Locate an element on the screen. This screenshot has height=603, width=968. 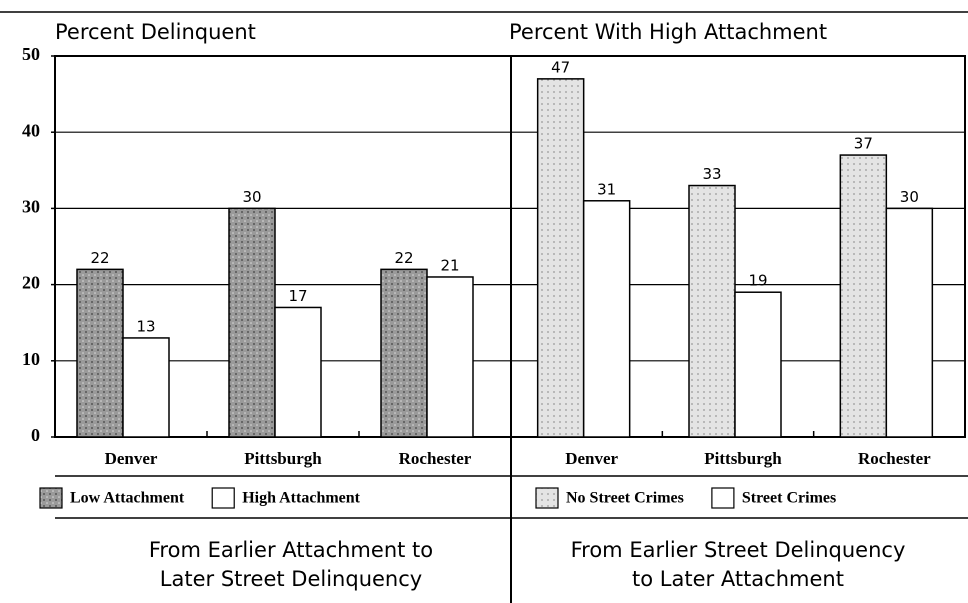
y-tick-label: 30 is located at coordinates (31, 207).